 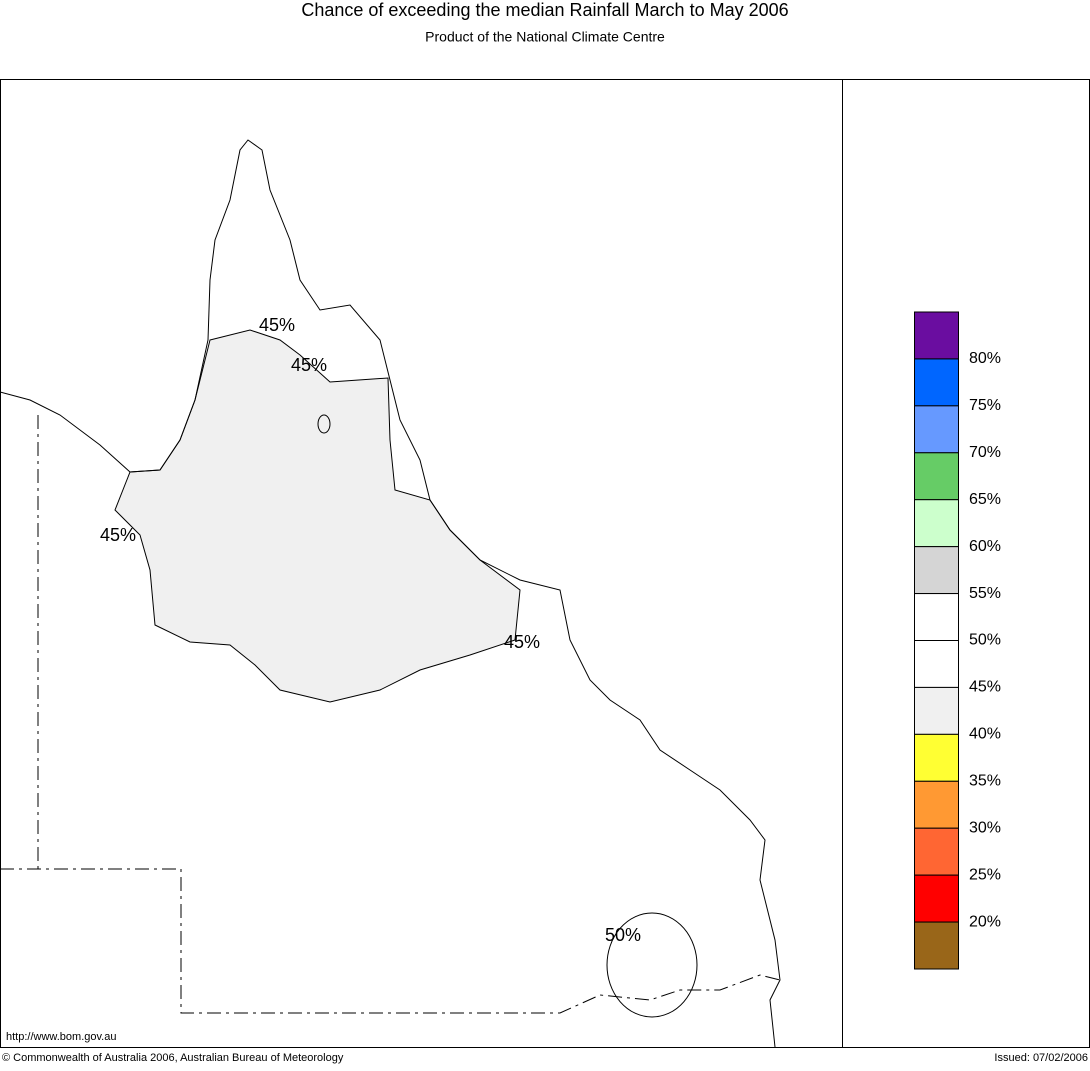 What do you see at coordinates (317, 516) in the screenshot?
I see `shaded-region` at bounding box center [317, 516].